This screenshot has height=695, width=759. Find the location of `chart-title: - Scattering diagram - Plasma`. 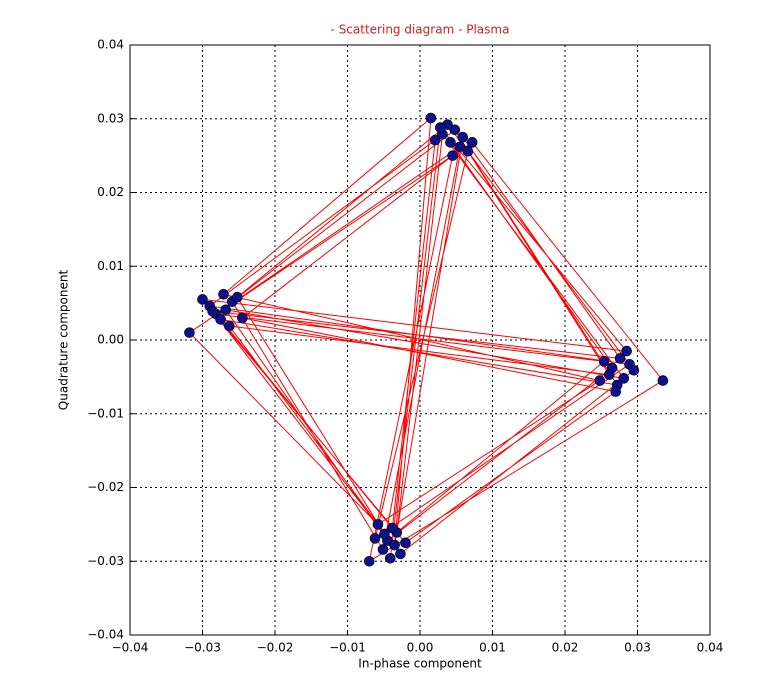

chart-title: - Scattering diagram - Plasma is located at coordinates (420, 30).